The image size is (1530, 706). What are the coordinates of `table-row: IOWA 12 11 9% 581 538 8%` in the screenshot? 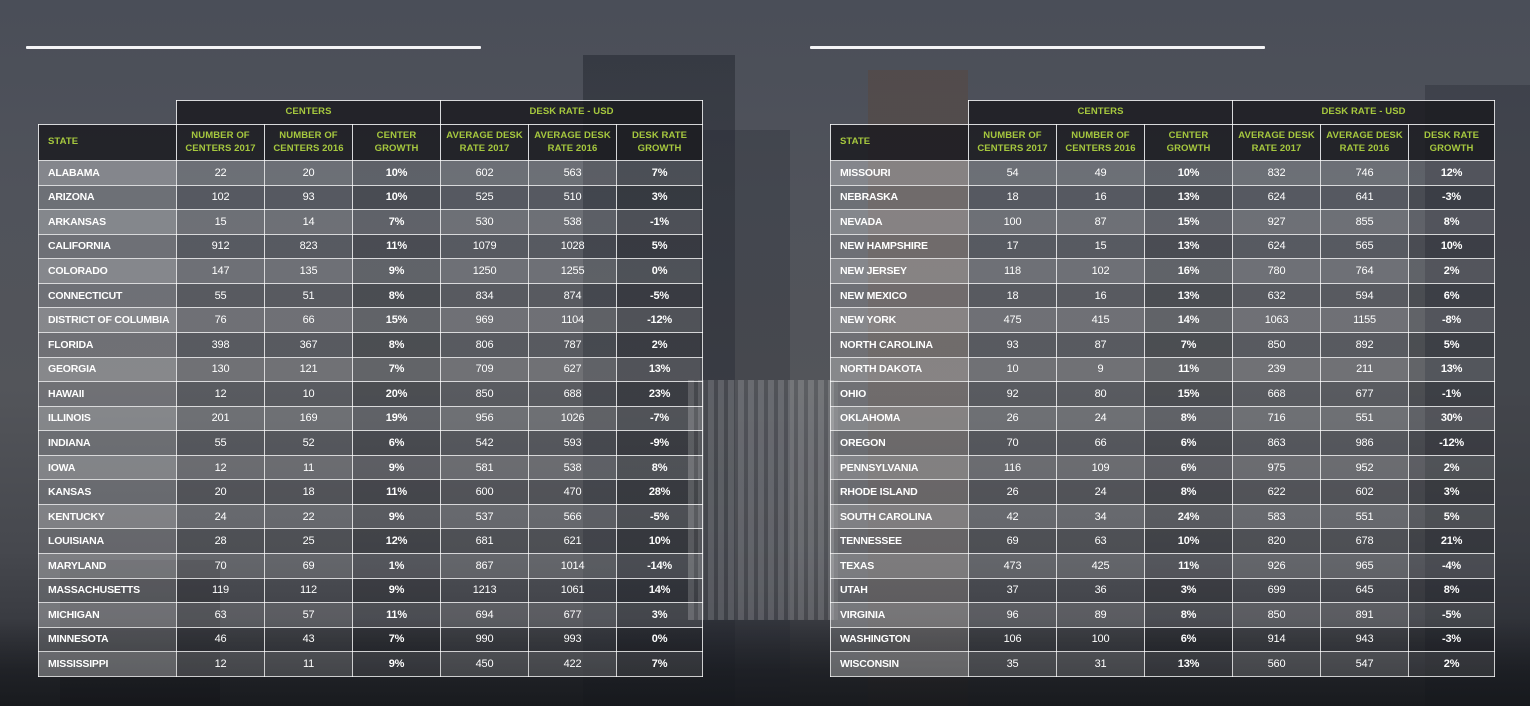 It's located at (371, 467).